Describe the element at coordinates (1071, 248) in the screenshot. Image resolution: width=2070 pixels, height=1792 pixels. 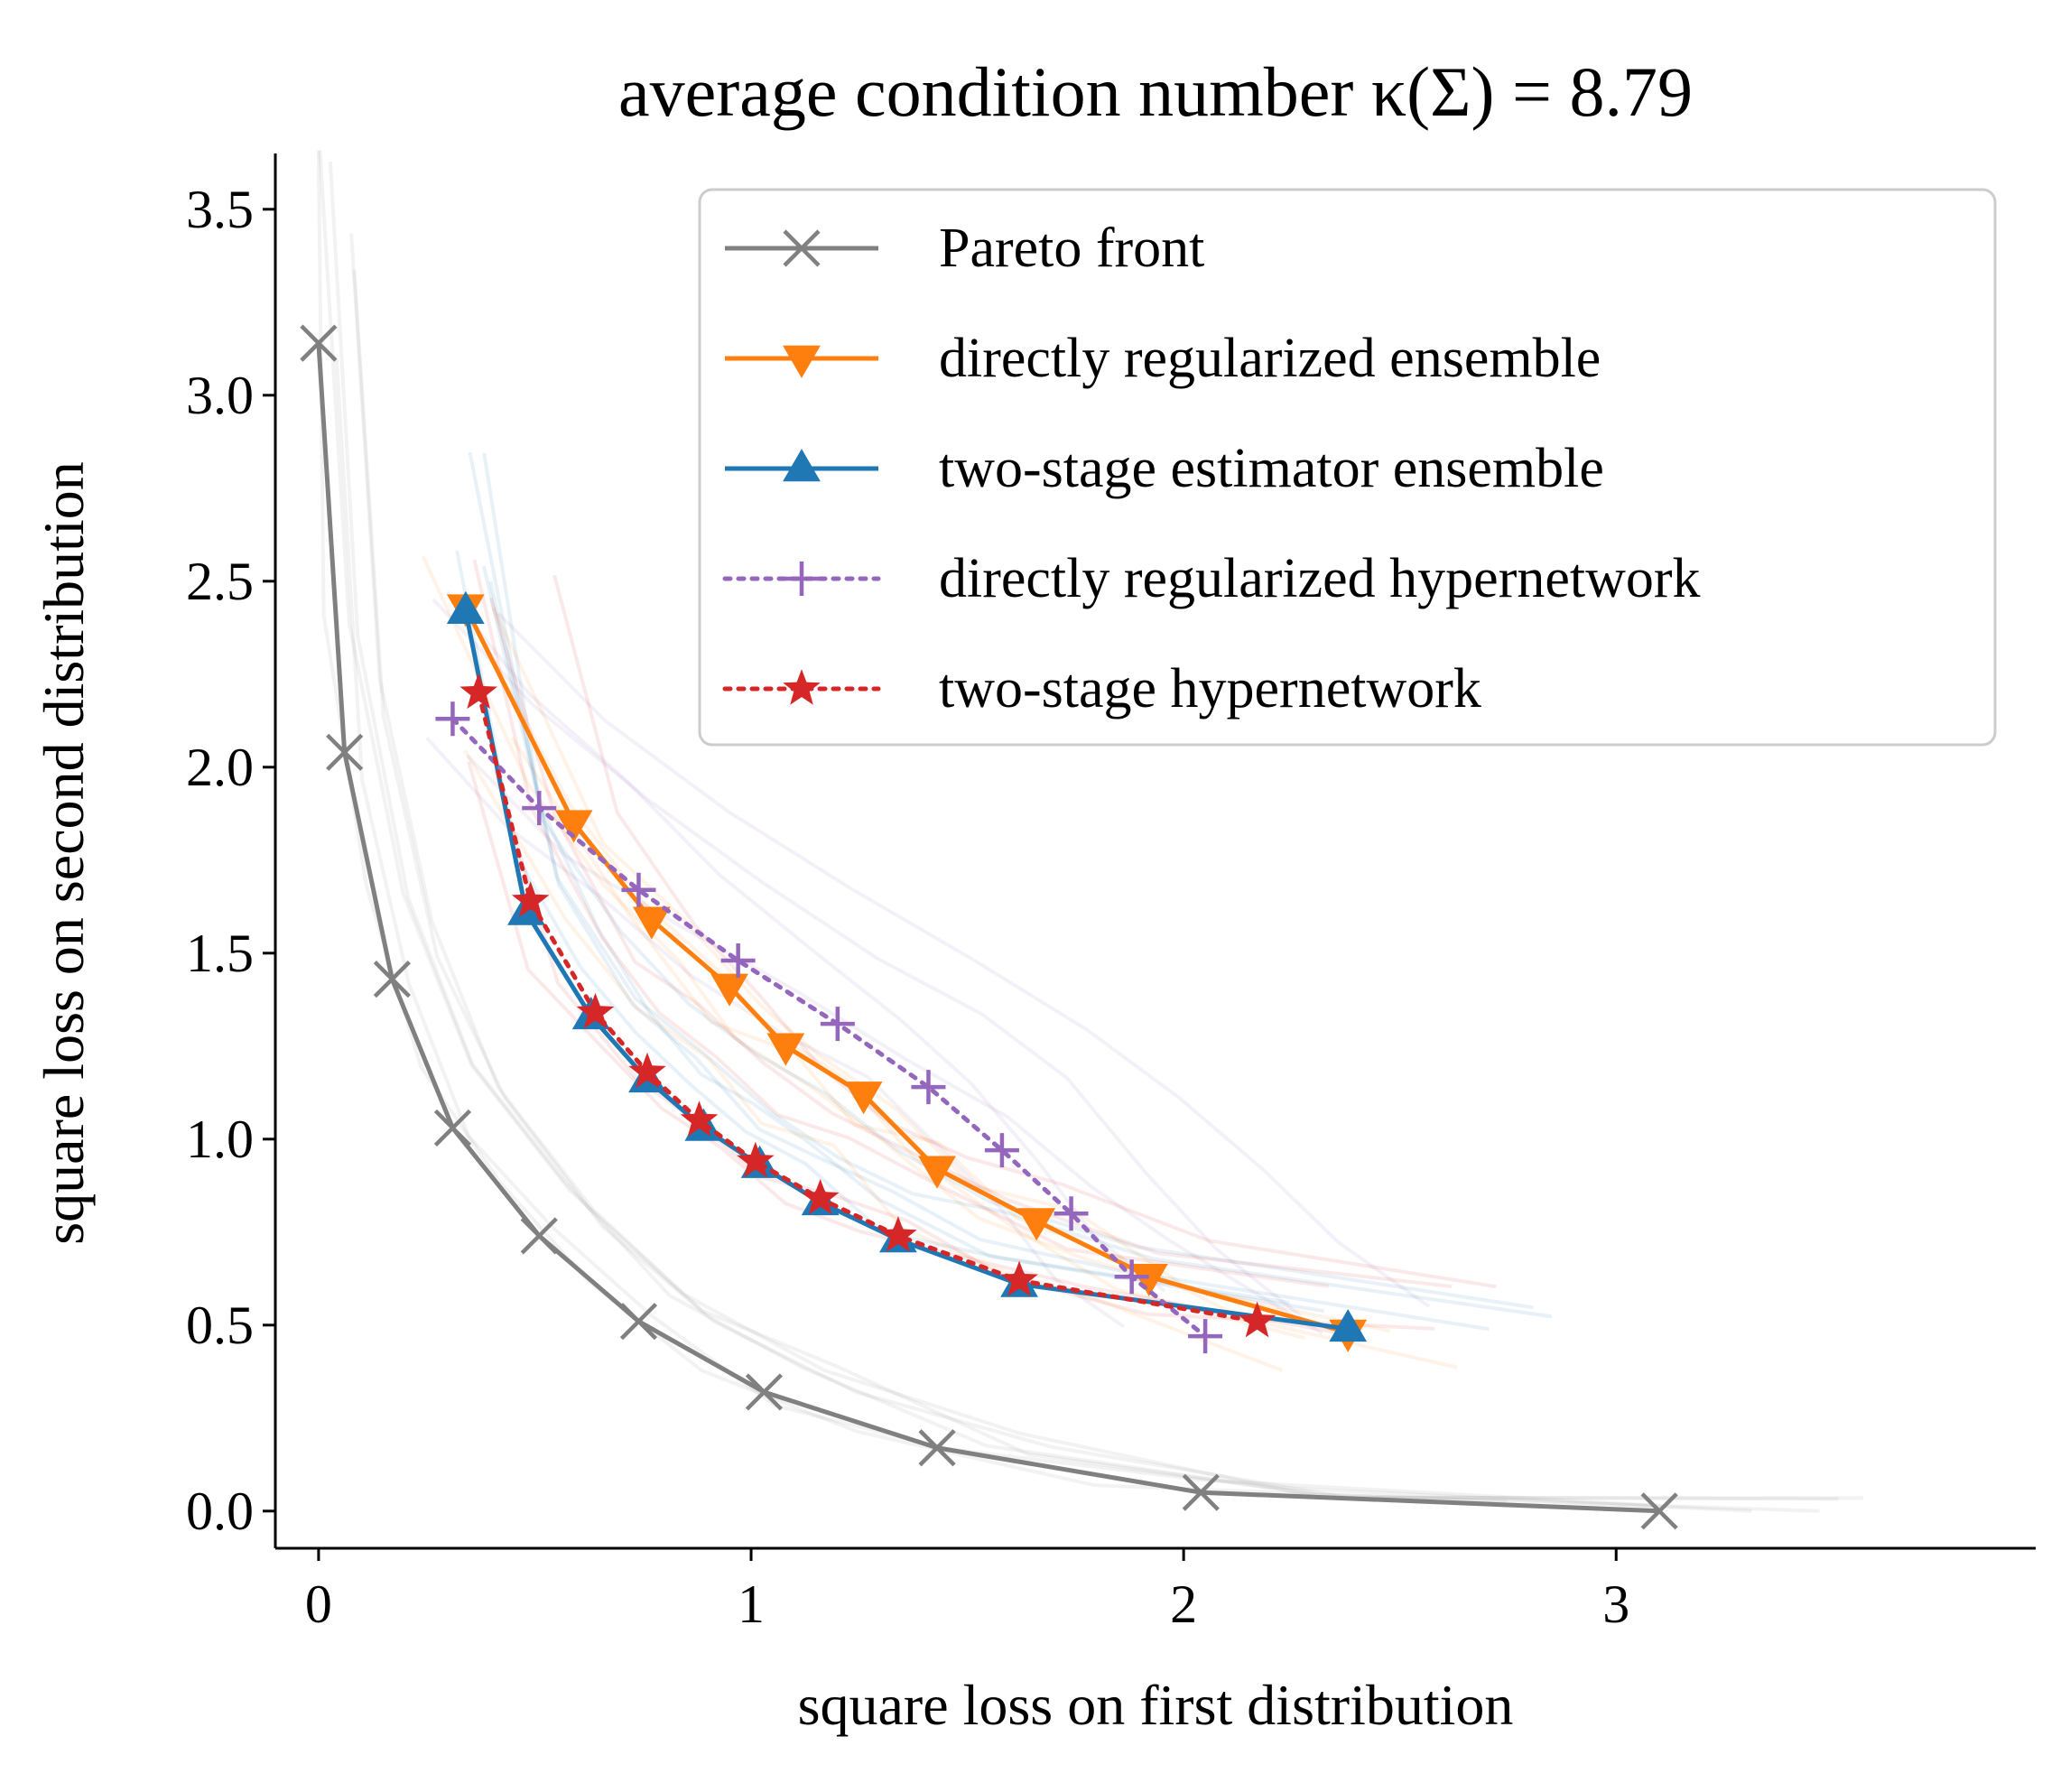
I see `legend-label: Pareto front` at that location.